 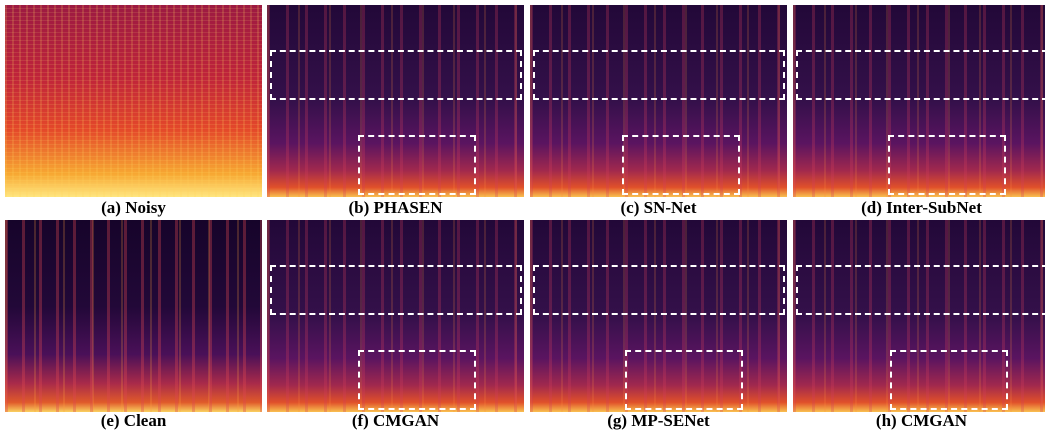 I want to click on caption: (f) CMGAN, so click(x=395, y=420).